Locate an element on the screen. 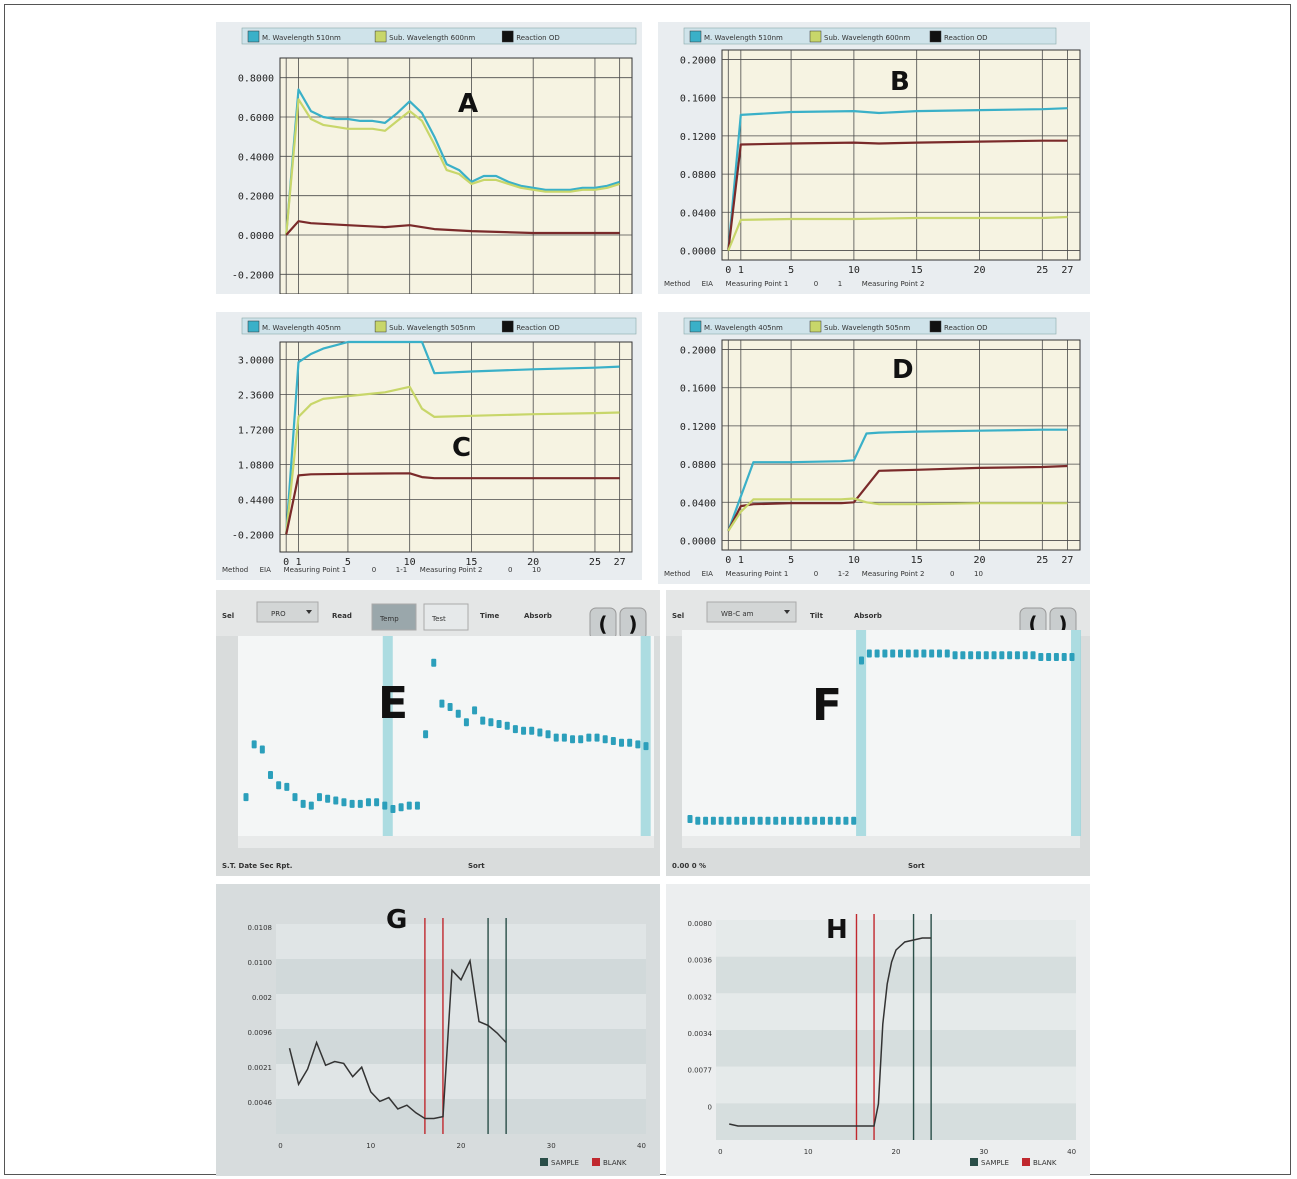 Image resolution: width=1297 pixels, height=1179 pixels. footer-text: Sort is located at coordinates (916, 866).